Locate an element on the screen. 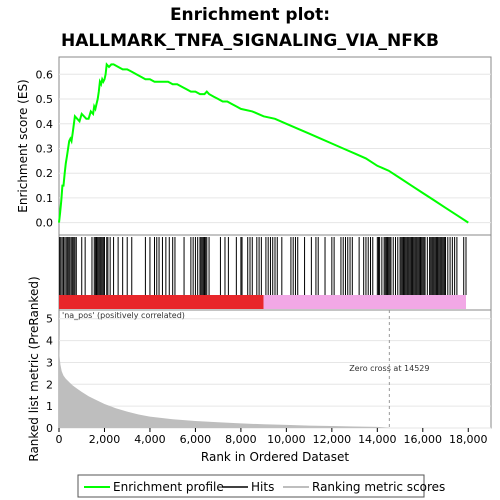 This screenshot has width=500, height=500. legend-metric-label: Ranking metric scores is located at coordinates (378, 487).